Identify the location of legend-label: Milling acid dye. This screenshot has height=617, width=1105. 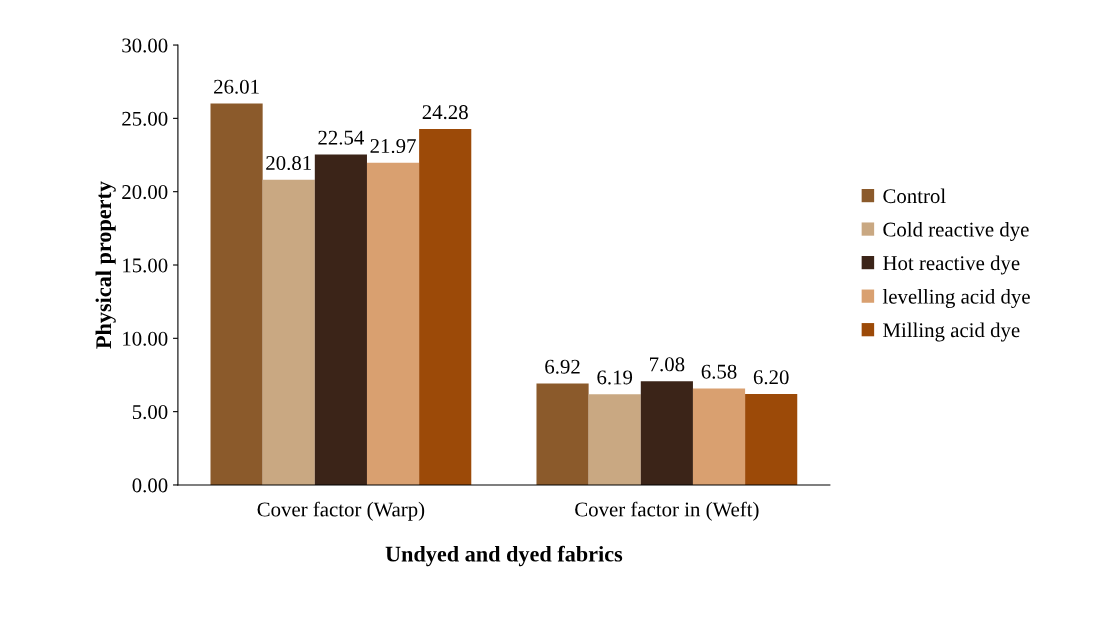
(951, 332).